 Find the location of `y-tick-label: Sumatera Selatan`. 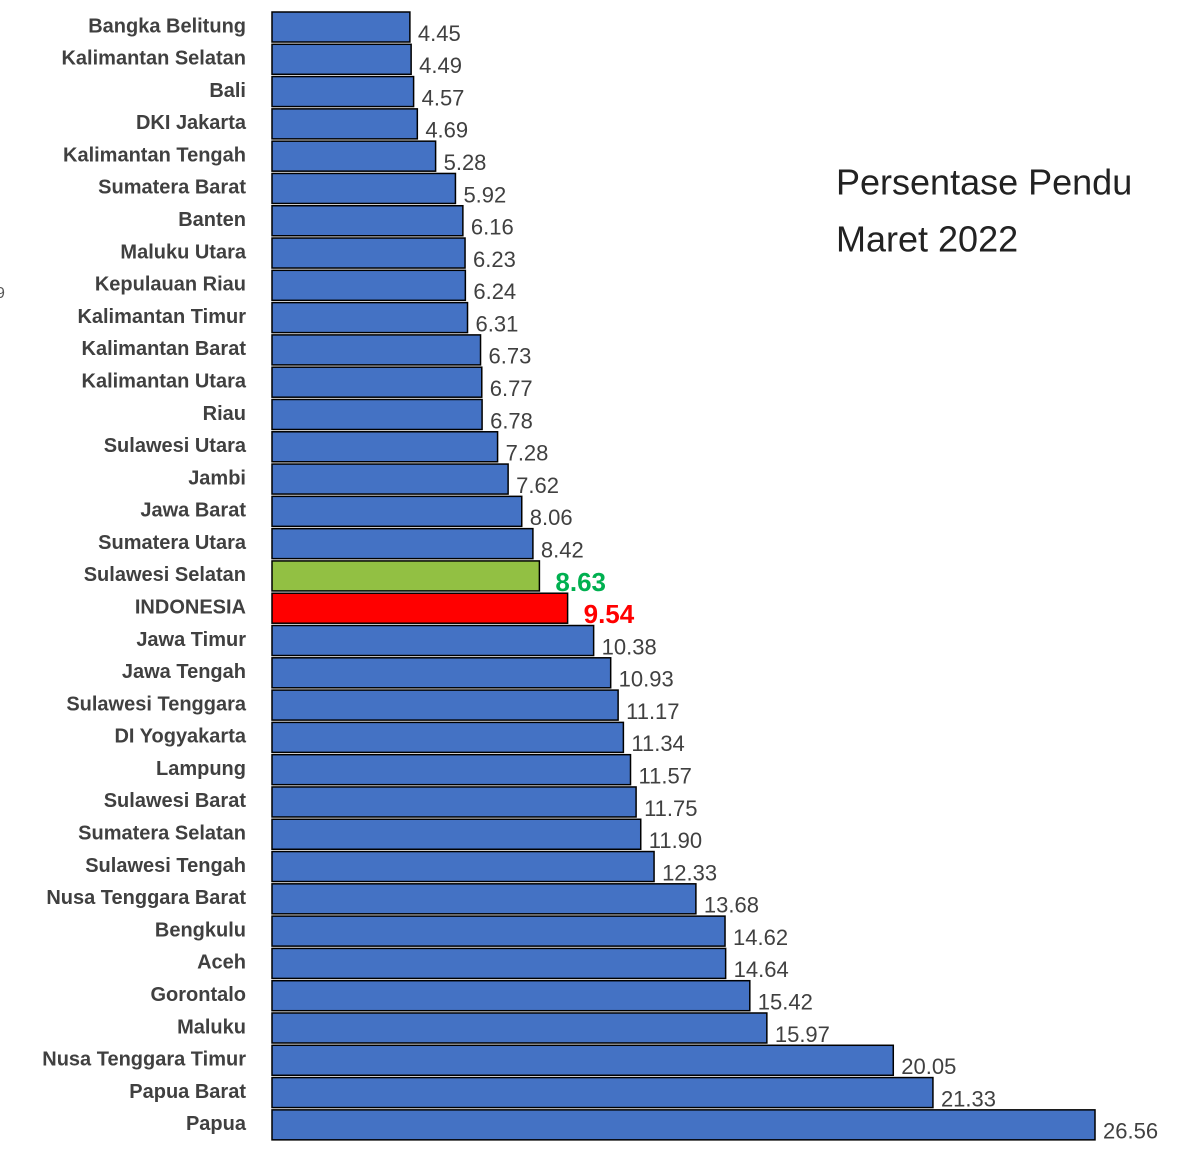

y-tick-label: Sumatera Selatan is located at coordinates (162, 834).